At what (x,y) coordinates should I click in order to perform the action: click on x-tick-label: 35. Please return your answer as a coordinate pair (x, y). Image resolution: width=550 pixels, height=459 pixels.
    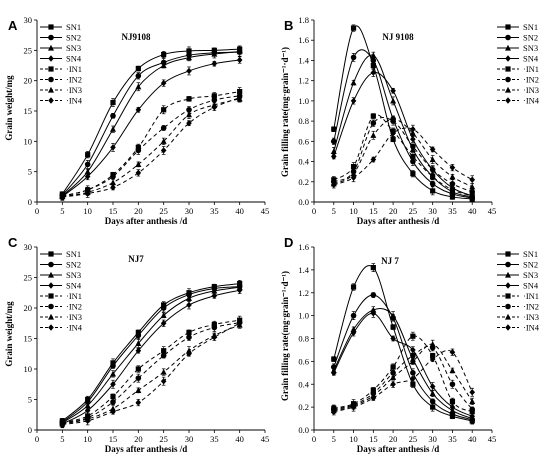
    Looking at the image, I should click on (214, 211).